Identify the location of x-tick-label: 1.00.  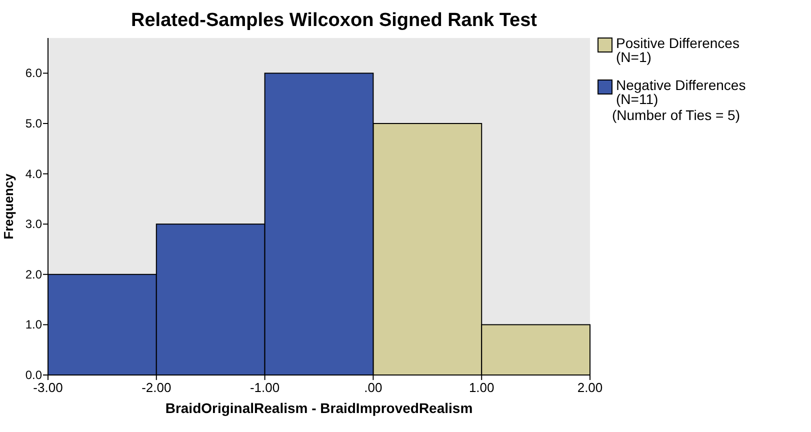
(481, 387).